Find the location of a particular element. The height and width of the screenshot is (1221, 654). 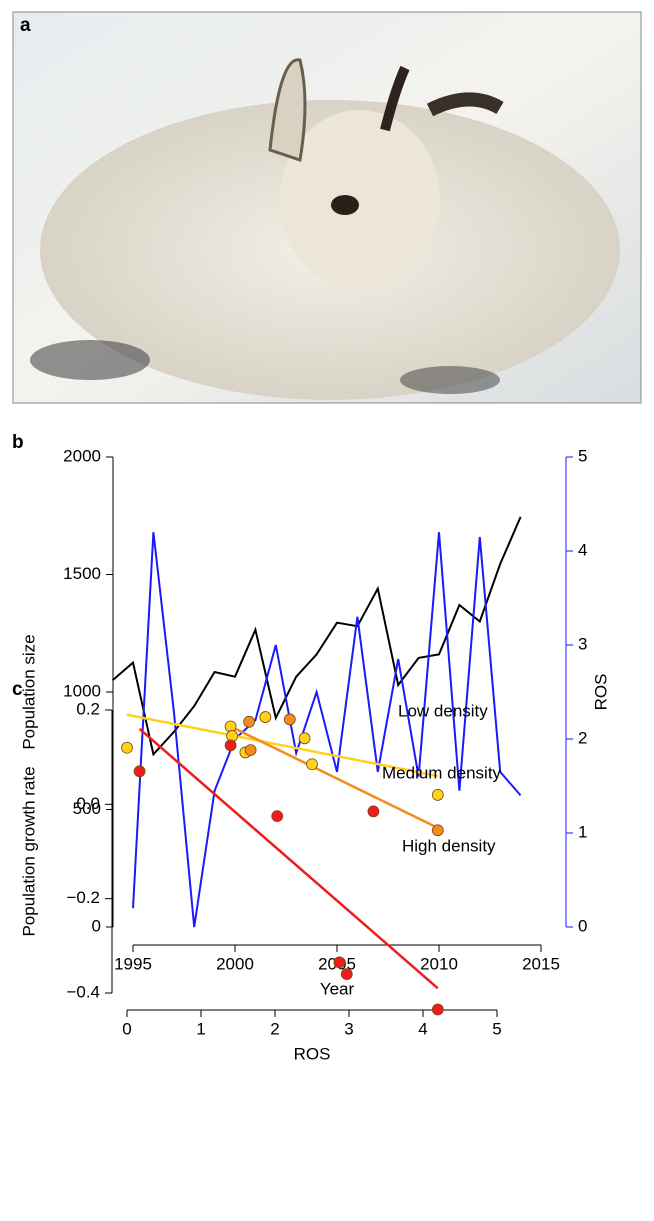

y2-tick-label: 4 is located at coordinates (582, 549).